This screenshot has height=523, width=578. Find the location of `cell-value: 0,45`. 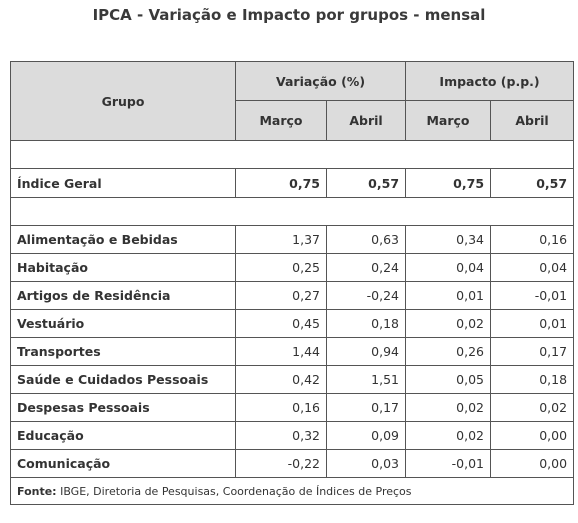

cell-value: 0,45 is located at coordinates (281, 323).